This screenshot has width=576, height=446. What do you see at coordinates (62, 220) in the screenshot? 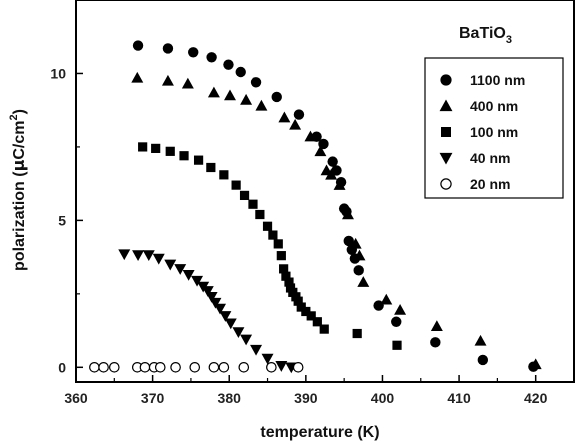
I see `y-tick-label: 5` at bounding box center [62, 220].